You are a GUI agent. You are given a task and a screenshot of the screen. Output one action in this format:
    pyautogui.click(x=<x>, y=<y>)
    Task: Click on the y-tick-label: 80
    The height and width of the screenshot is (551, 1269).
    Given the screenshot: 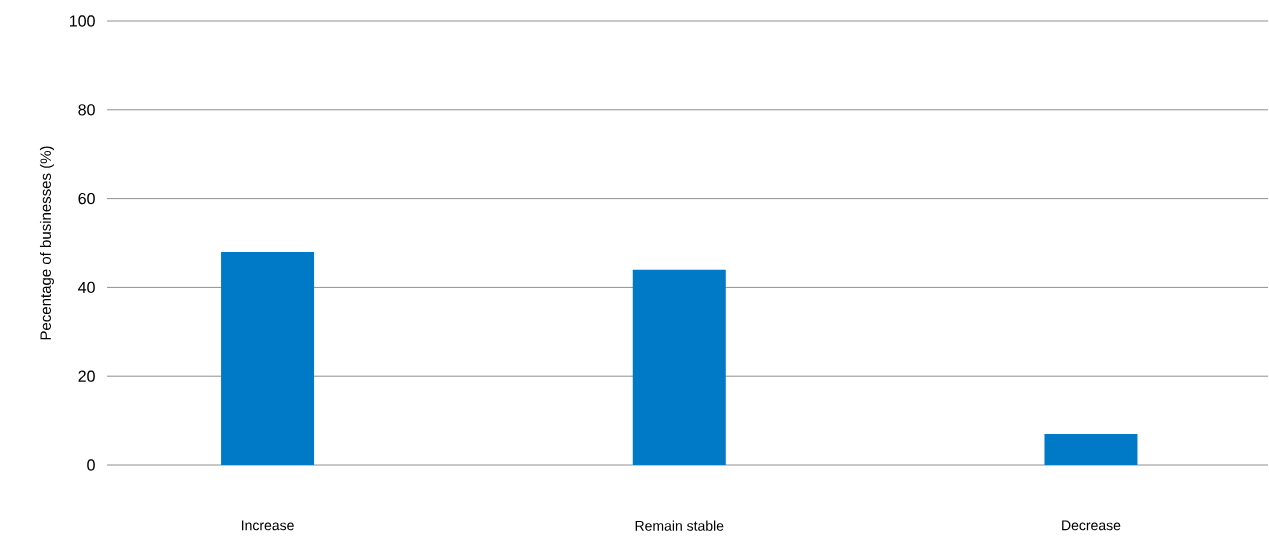 What is the action you would take?
    pyautogui.click(x=86, y=110)
    